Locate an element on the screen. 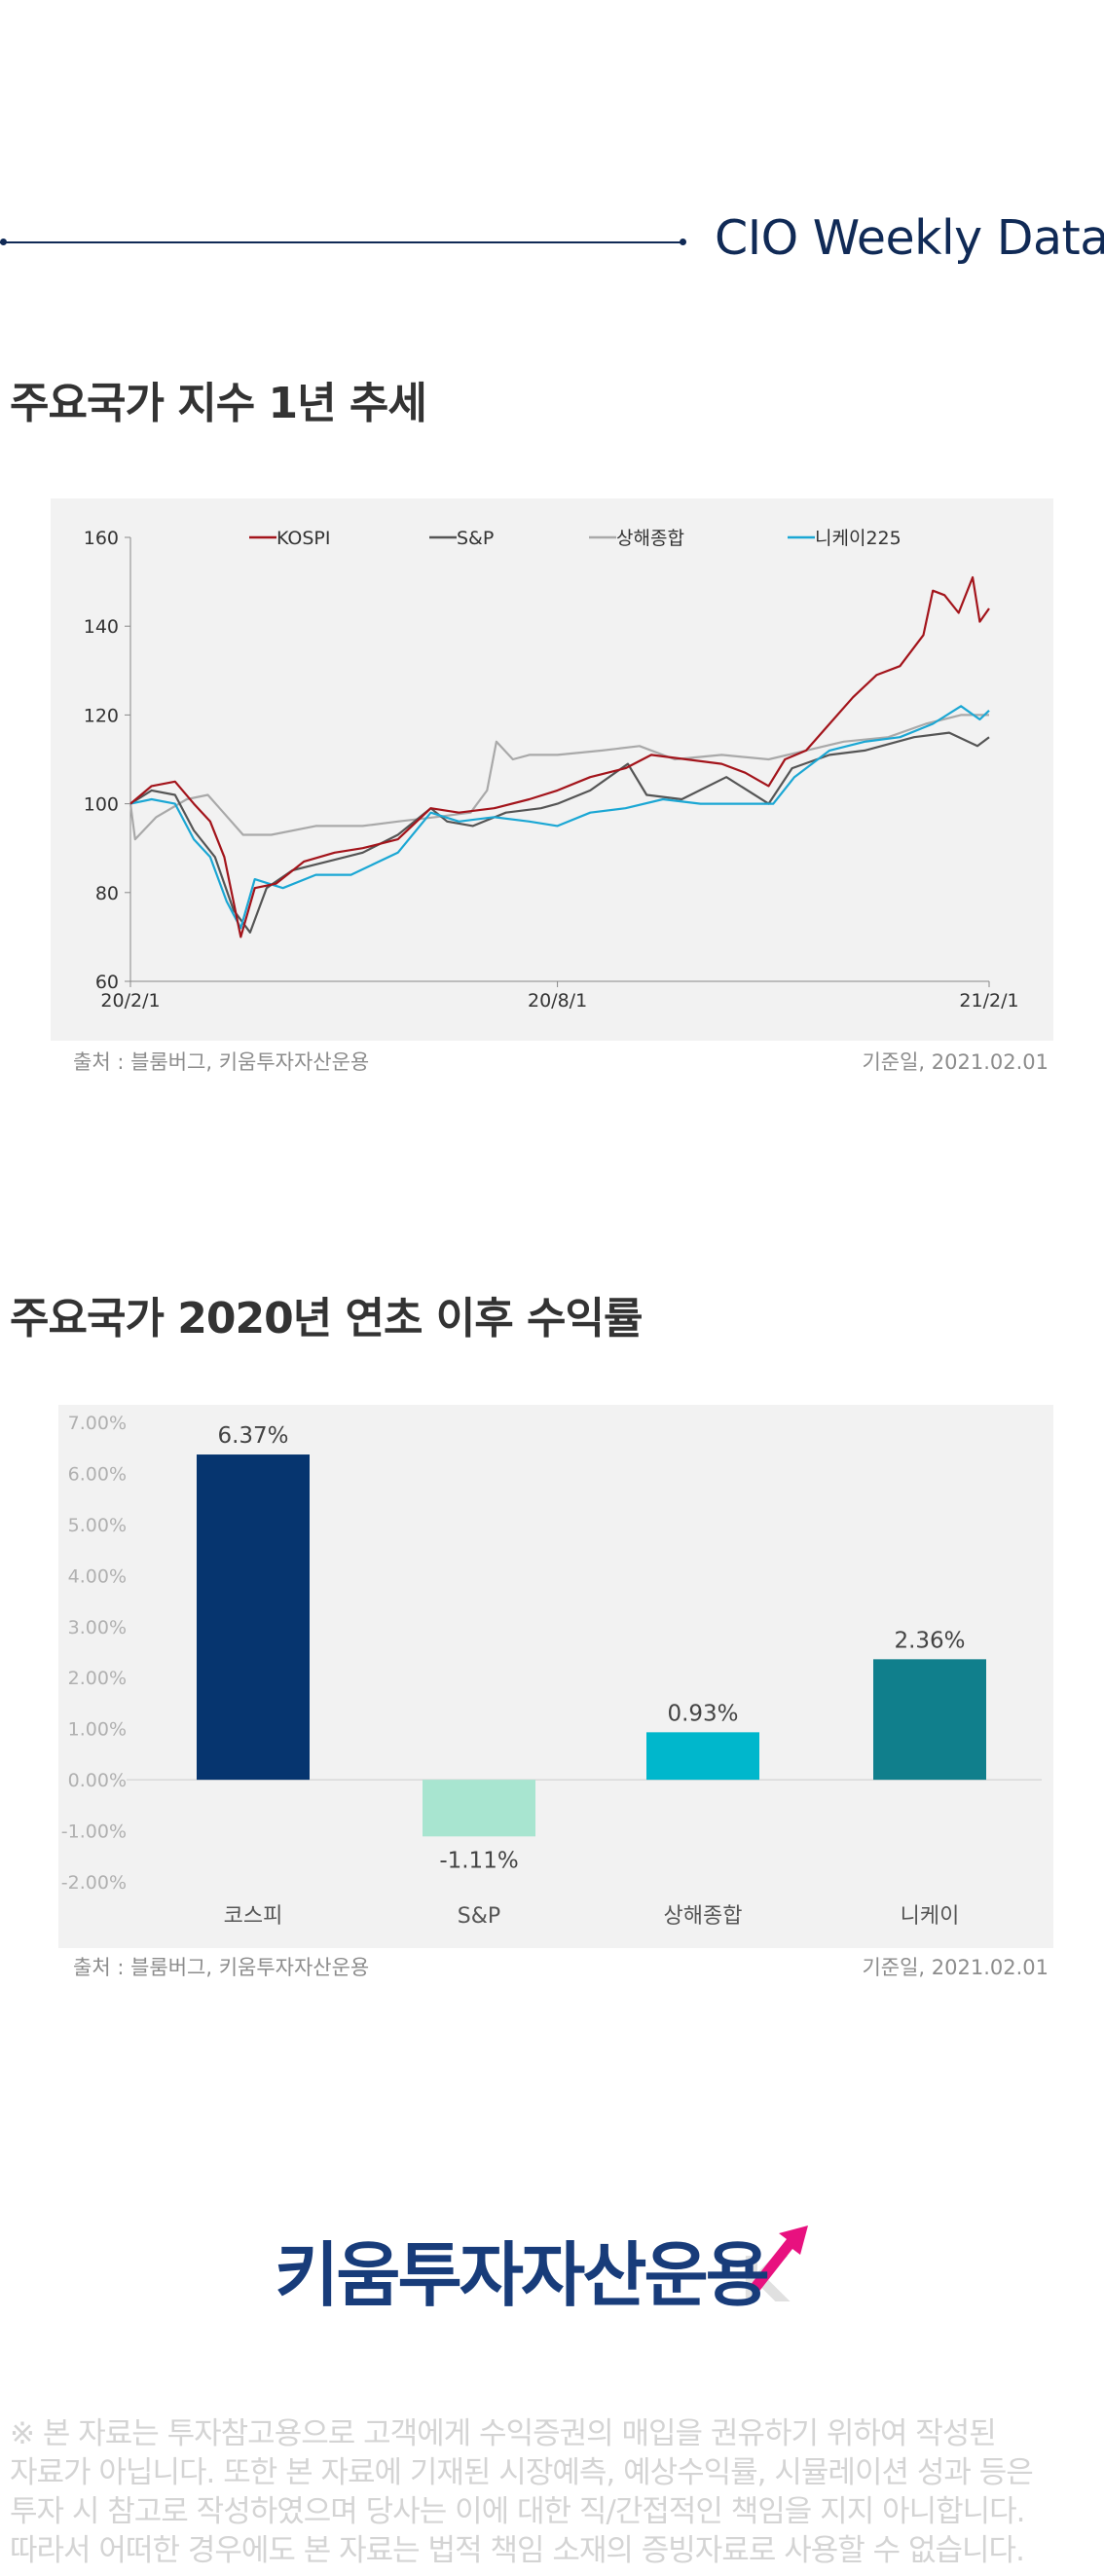 Image resolution: width=1104 pixels, height=2576 pixels. section-title-index-trend: 주요국가 지수 1년 추세 is located at coordinates (218, 403).